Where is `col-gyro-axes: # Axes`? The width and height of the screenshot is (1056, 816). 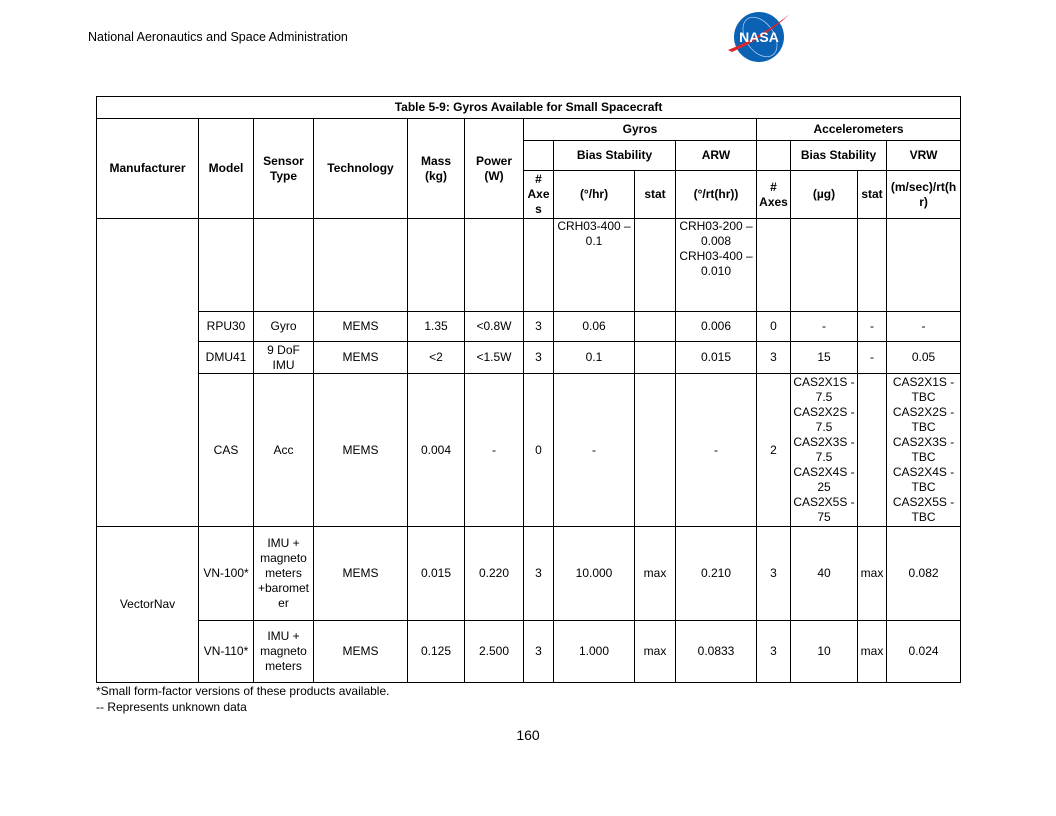 col-gyro-axes: # Axes is located at coordinates (538, 194).